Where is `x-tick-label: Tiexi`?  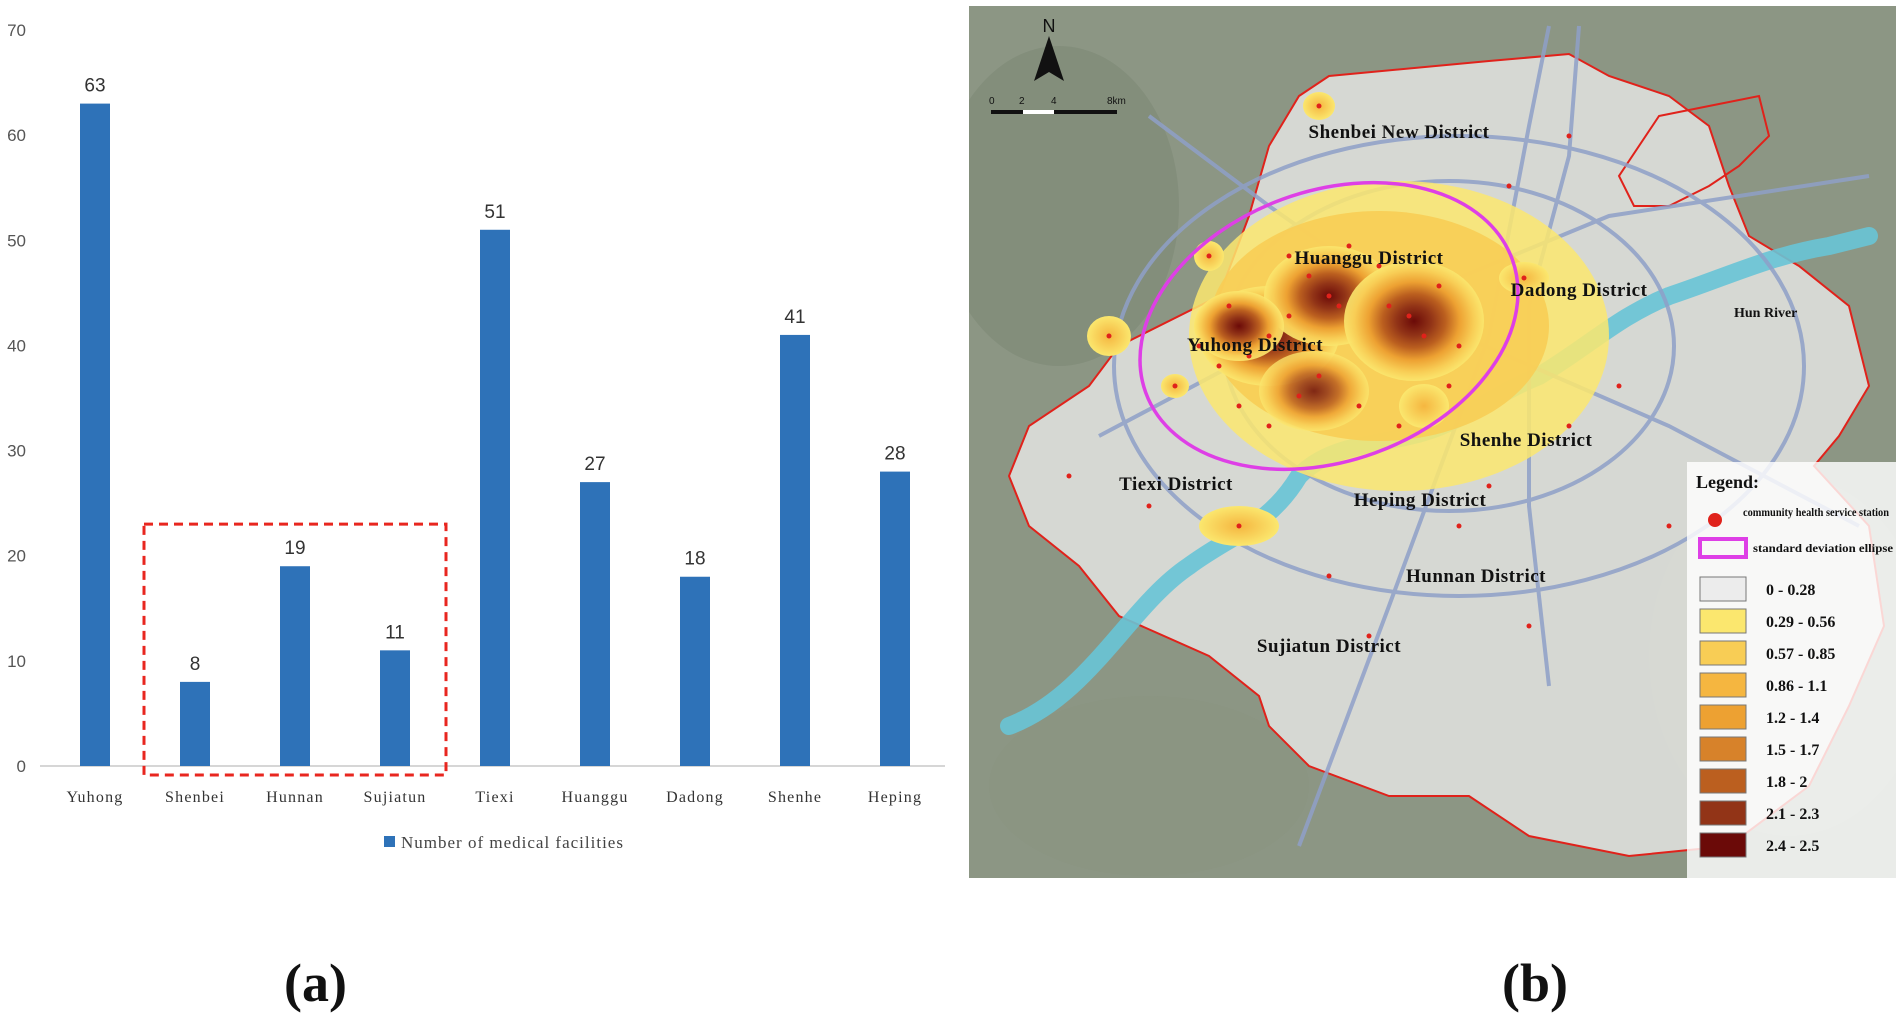 x-tick-label: Tiexi is located at coordinates (494, 797).